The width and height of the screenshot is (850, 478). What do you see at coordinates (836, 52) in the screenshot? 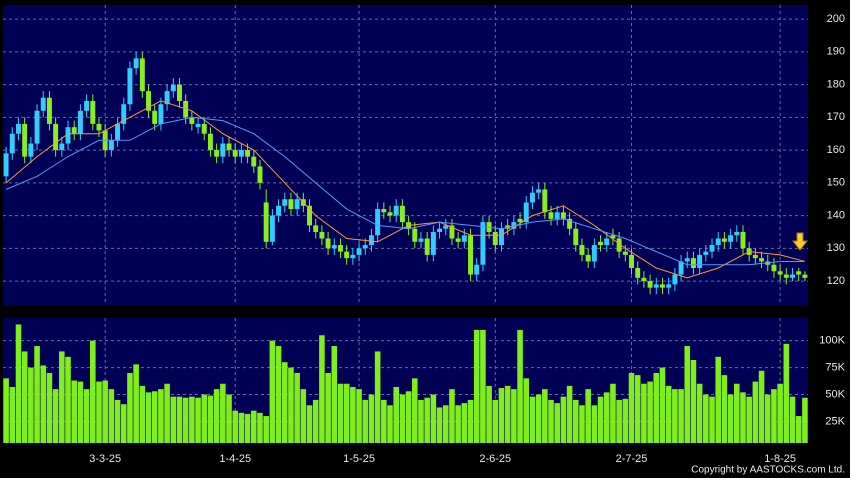
I see `y-tick-label: 190` at bounding box center [836, 52].